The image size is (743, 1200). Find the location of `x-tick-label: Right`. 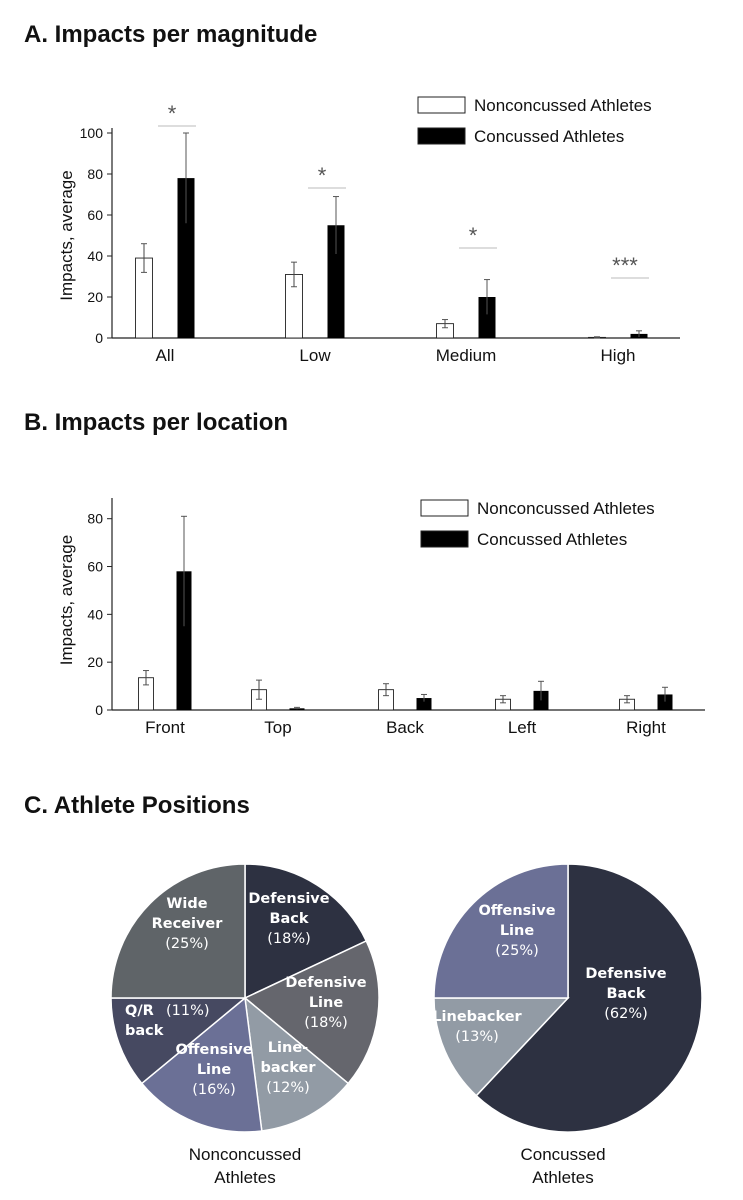

x-tick-label: Right is located at coordinates (646, 727).